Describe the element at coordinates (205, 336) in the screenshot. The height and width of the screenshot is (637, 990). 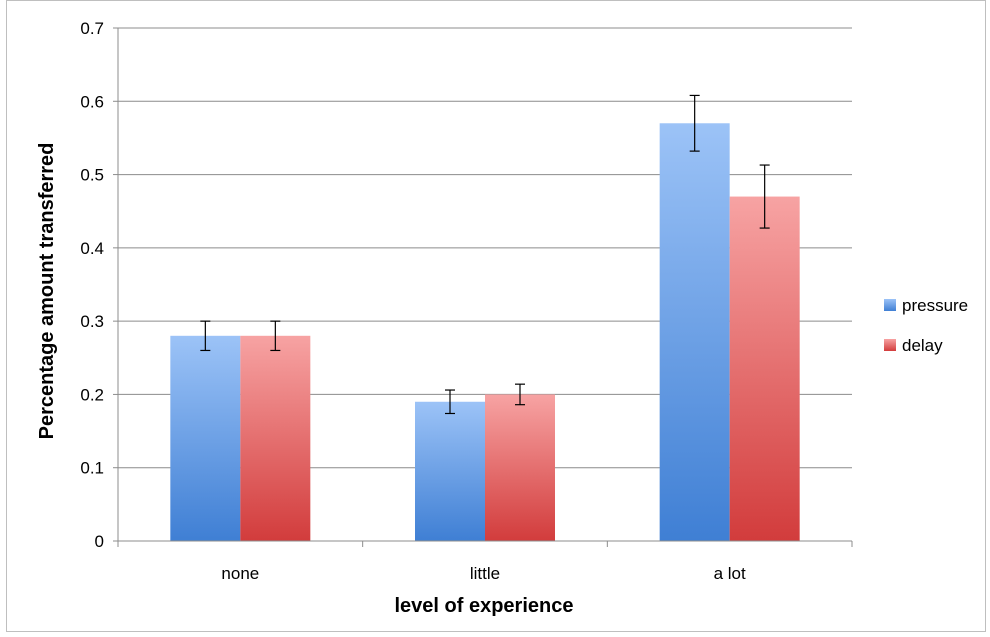
I see `error-bar-pressure-none` at that location.